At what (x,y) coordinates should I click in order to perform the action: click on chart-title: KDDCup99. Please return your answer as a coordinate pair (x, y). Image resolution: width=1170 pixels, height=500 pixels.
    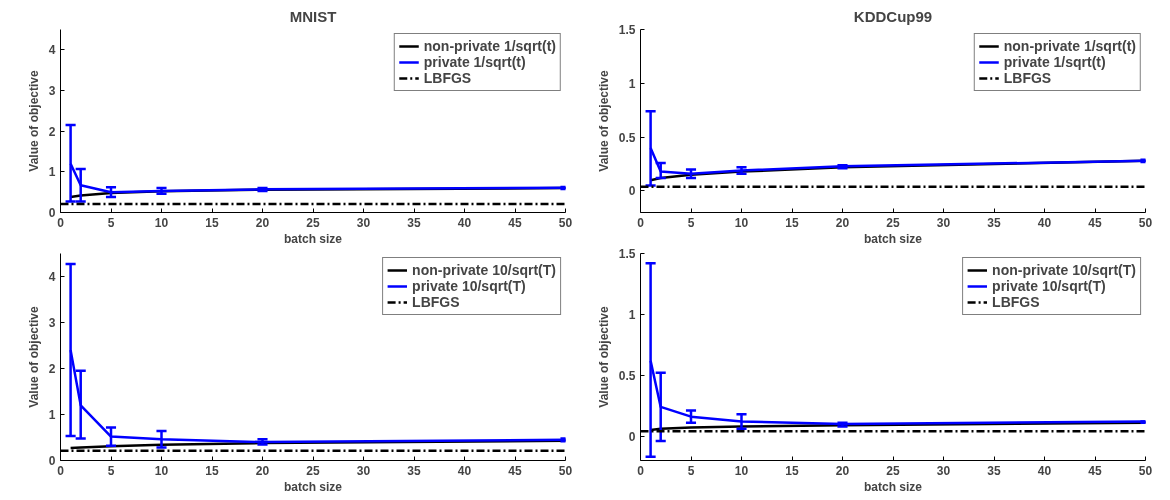
    Looking at the image, I should click on (893, 16).